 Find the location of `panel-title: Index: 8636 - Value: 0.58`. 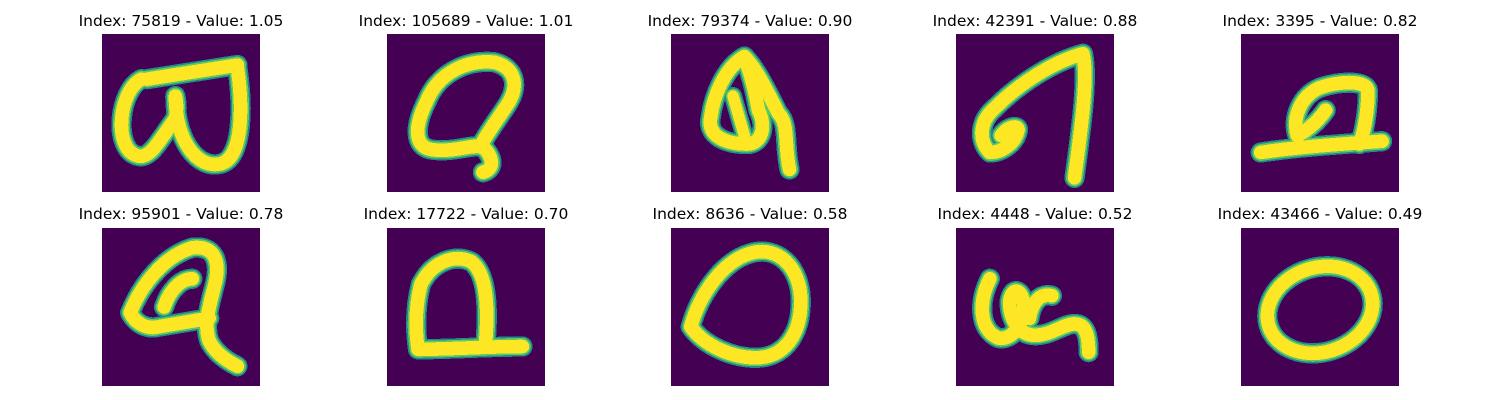

panel-title: Index: 8636 - Value: 0.58 is located at coordinates (750, 214).